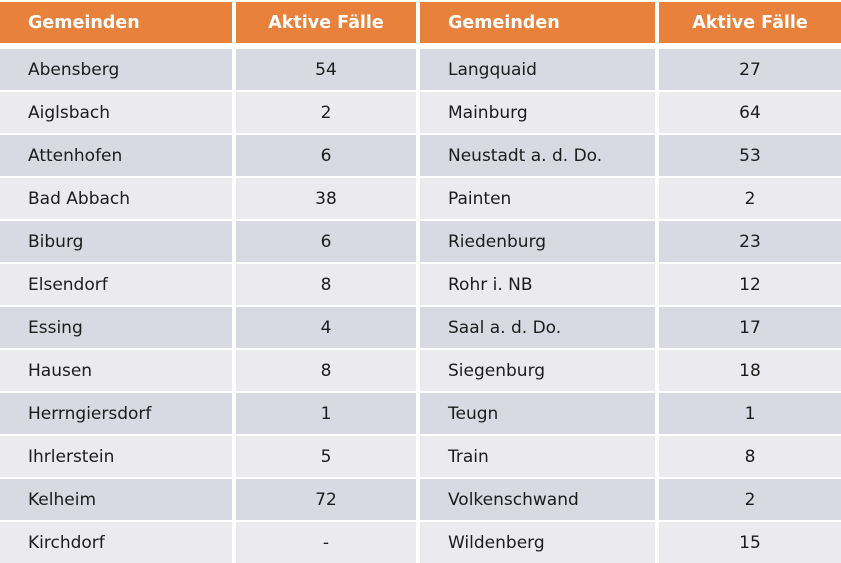 This screenshot has height=563, width=841. What do you see at coordinates (537, 456) in the screenshot?
I see `gemeinde-name-cell: Train` at bounding box center [537, 456].